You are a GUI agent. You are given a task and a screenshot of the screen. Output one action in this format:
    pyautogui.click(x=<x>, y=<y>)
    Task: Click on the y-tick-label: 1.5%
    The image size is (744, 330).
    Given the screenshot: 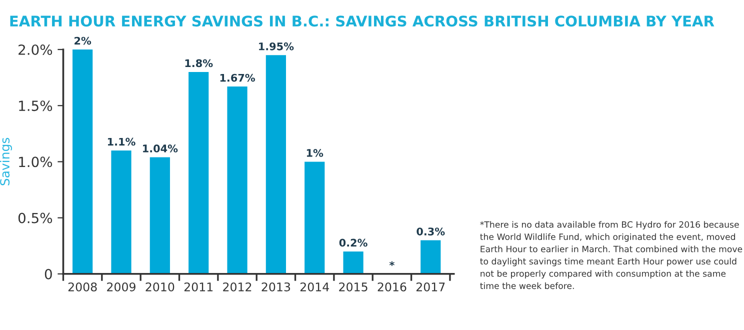 What is the action you would take?
    pyautogui.click(x=35, y=106)
    